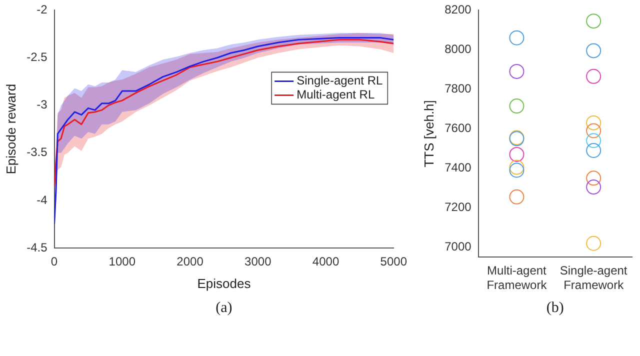 The height and width of the screenshot is (356, 640). What do you see at coordinates (335, 95) in the screenshot?
I see `legend-label: Multi-agent RL` at bounding box center [335, 95].